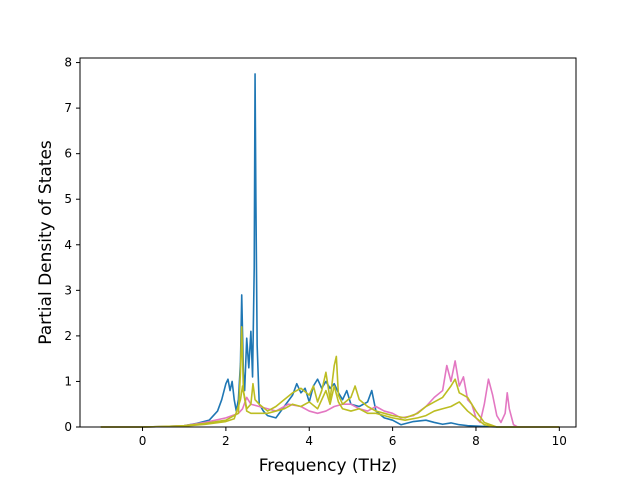 The image size is (640, 480). Describe the element at coordinates (68, 199) in the screenshot. I see `y-tick-label: 5` at that location.